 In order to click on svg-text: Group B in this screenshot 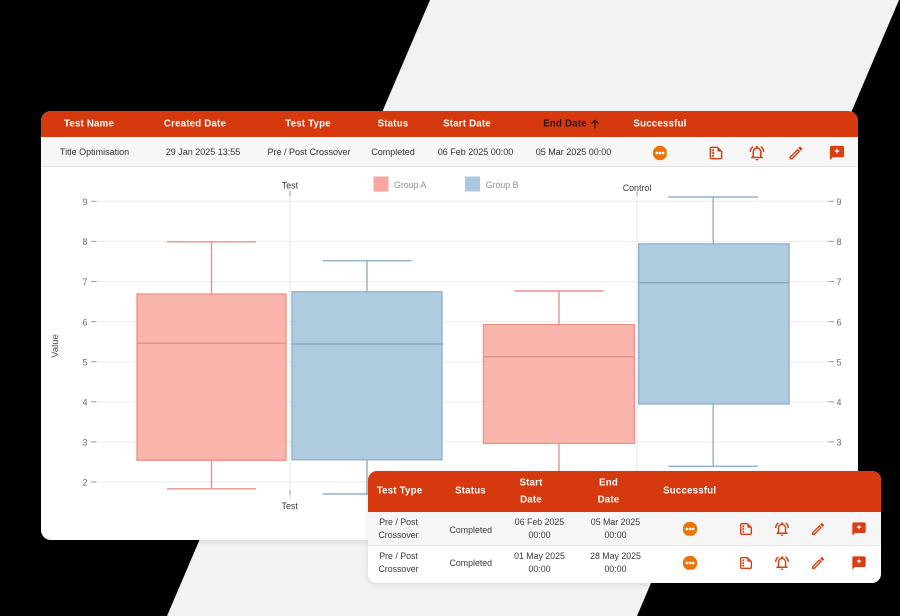, I will do `click(502, 185)`.